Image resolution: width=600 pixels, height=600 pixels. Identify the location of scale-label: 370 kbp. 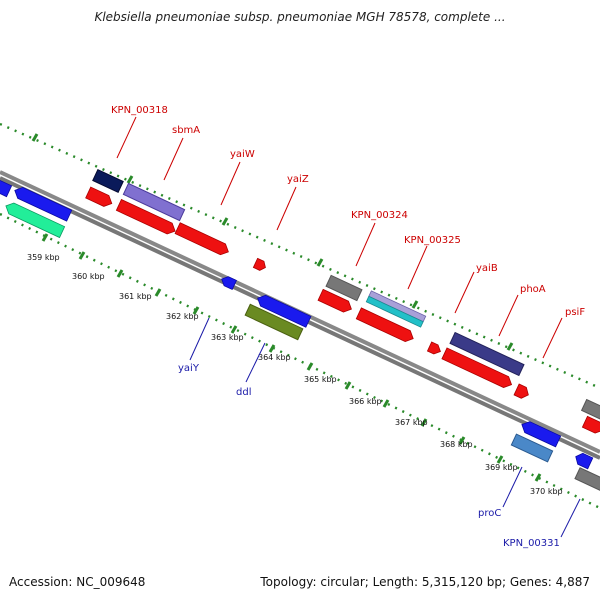
(546, 491).